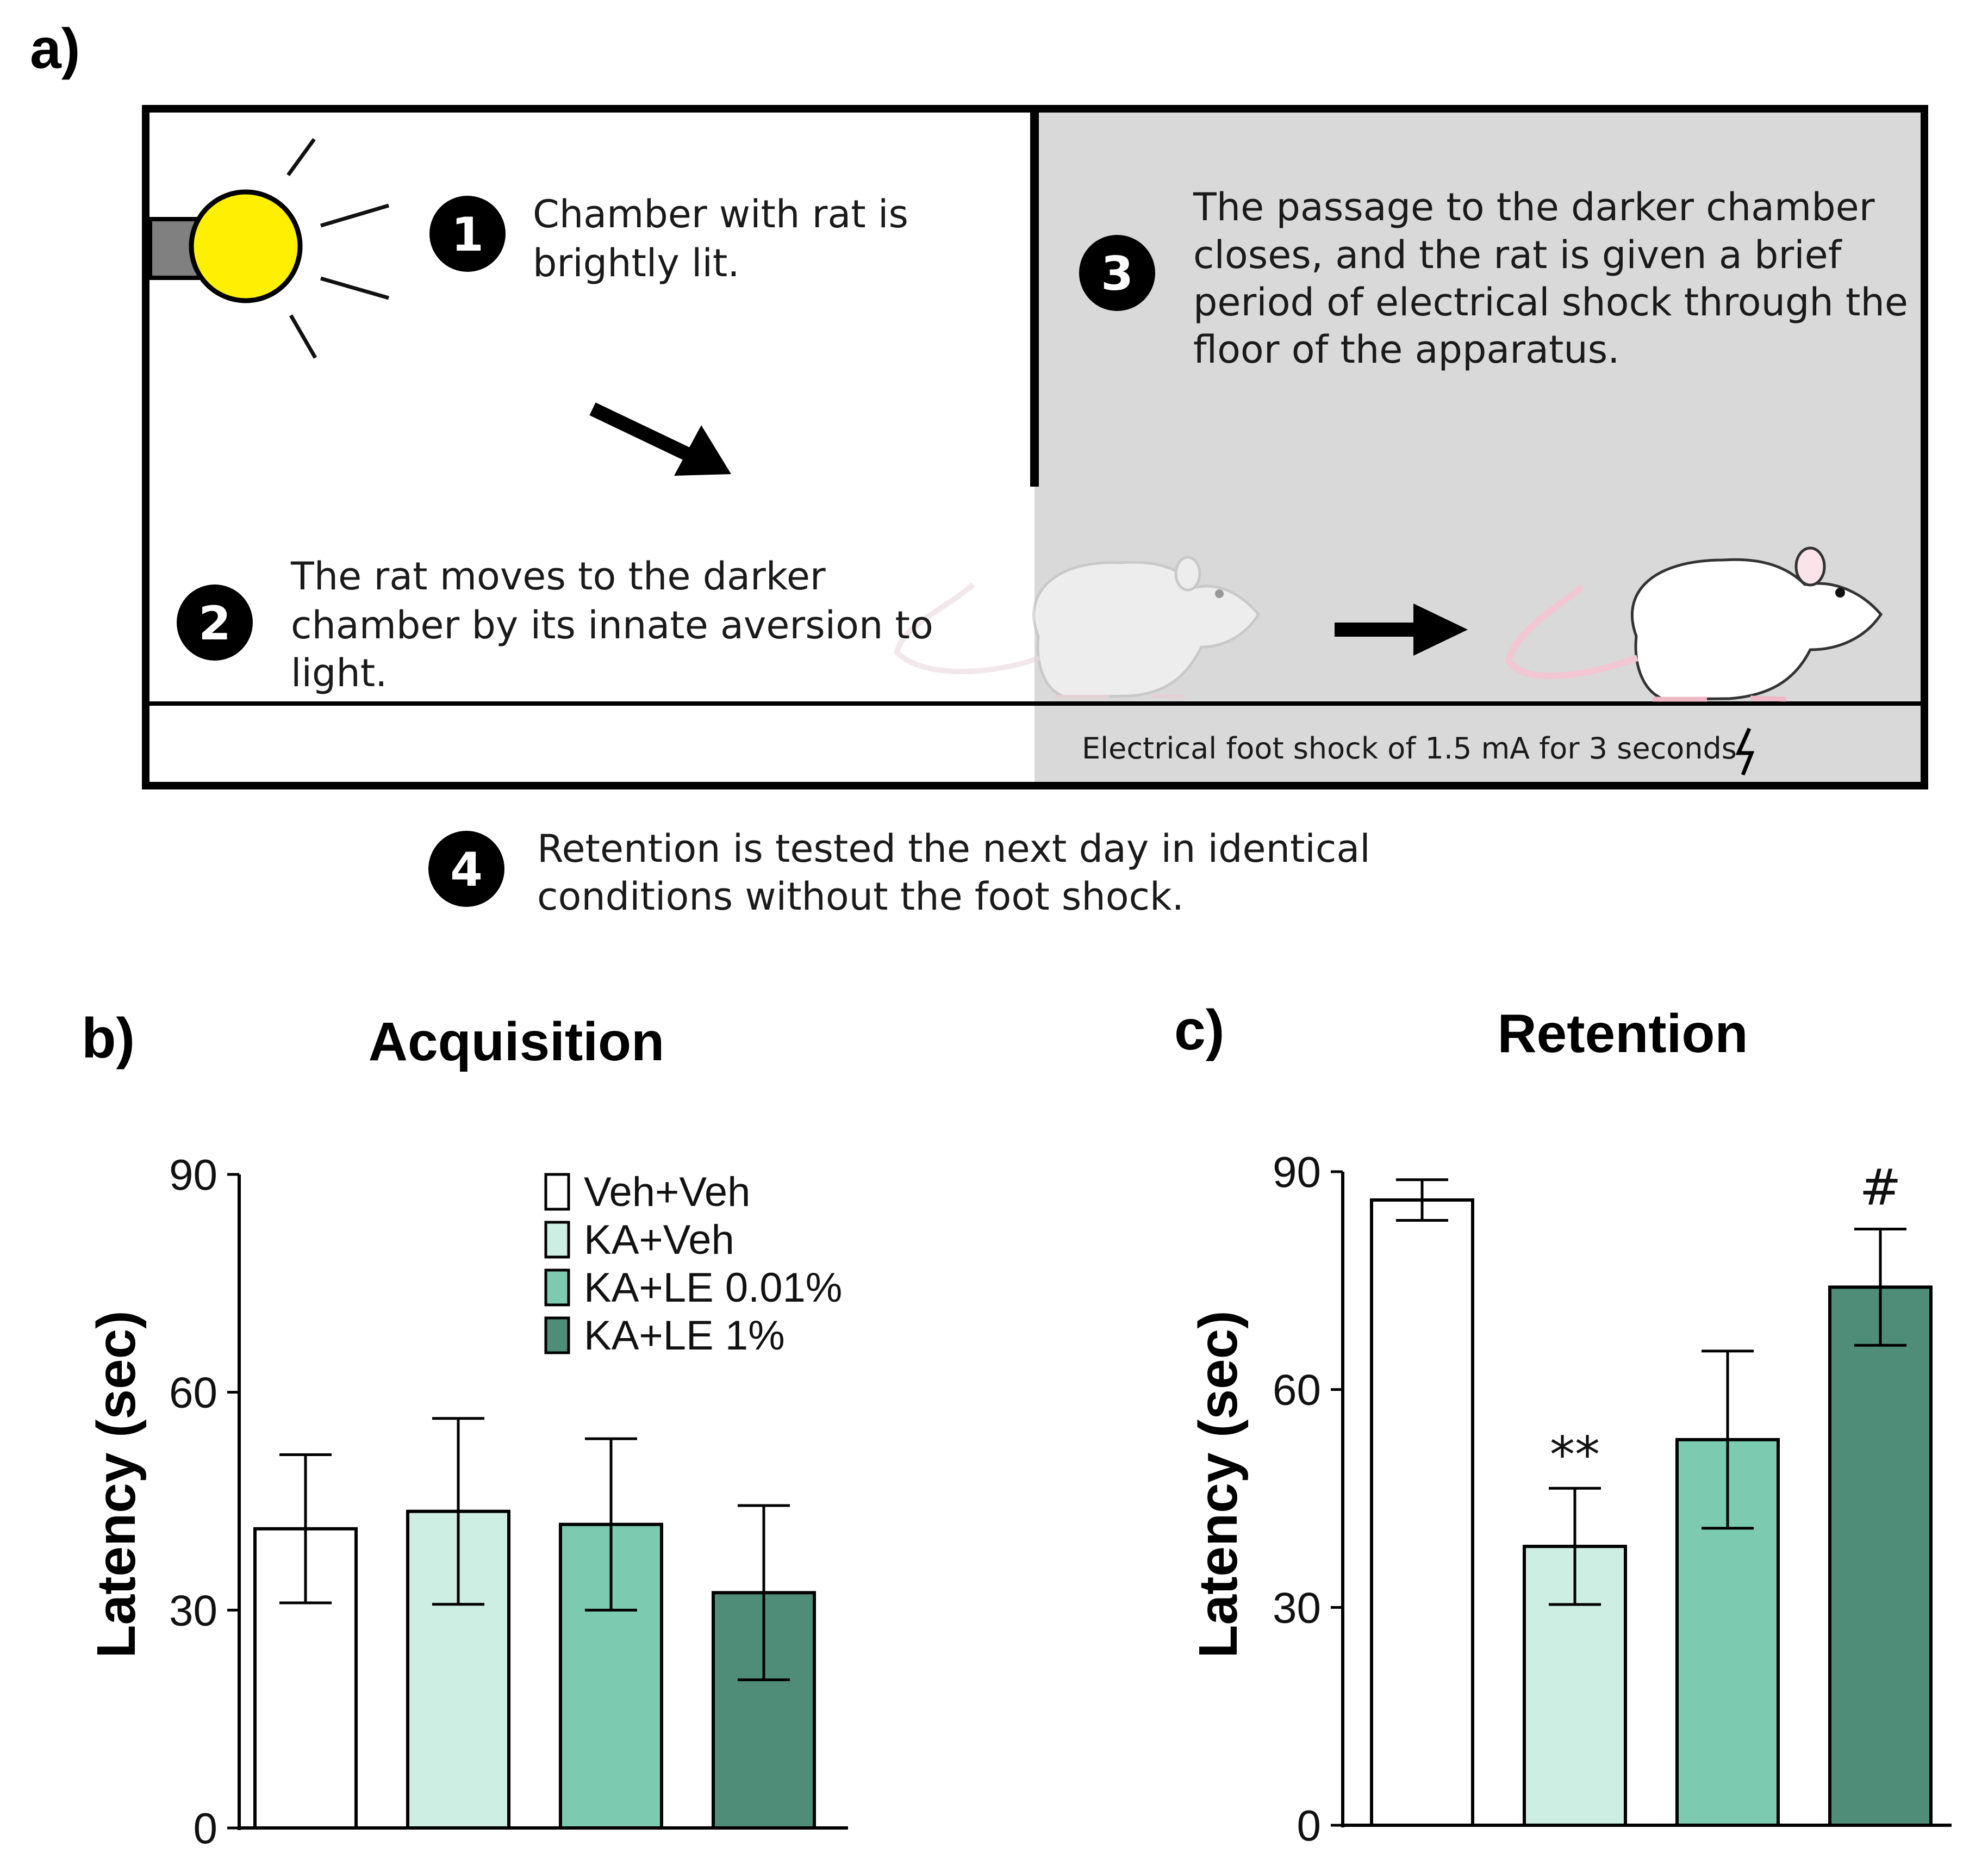 The width and height of the screenshot is (1988, 1872). I want to click on step-text-line: The passage to the darker chamber, so click(1534, 207).